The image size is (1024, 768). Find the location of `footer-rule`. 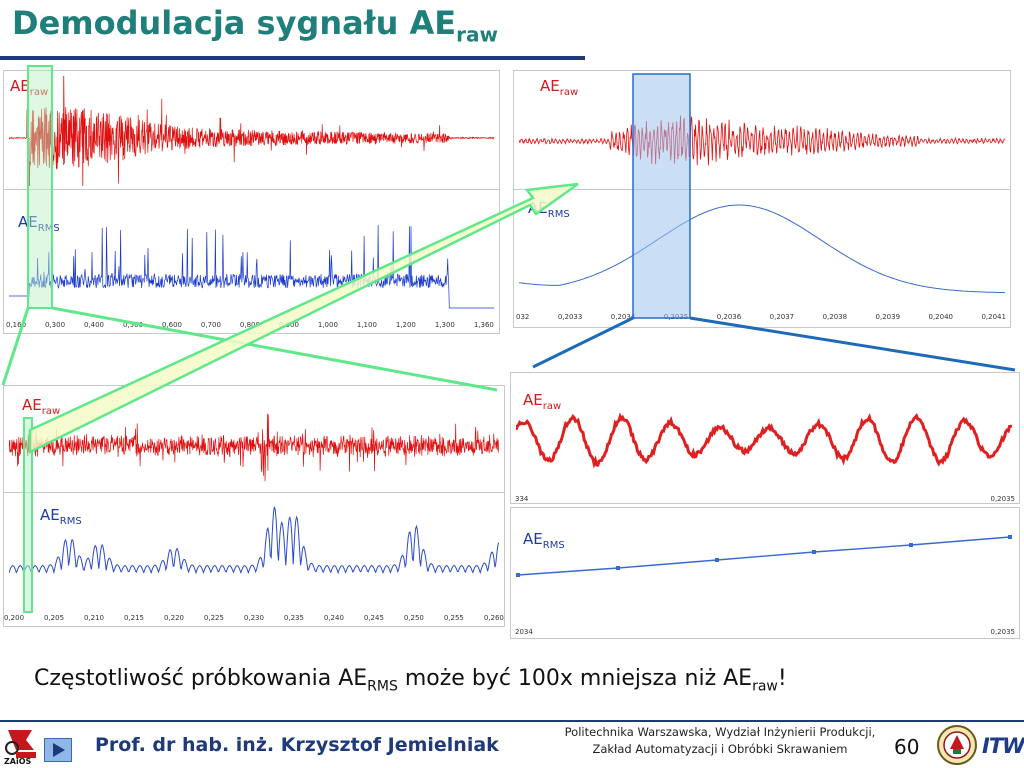

footer-rule is located at coordinates (512, 721).